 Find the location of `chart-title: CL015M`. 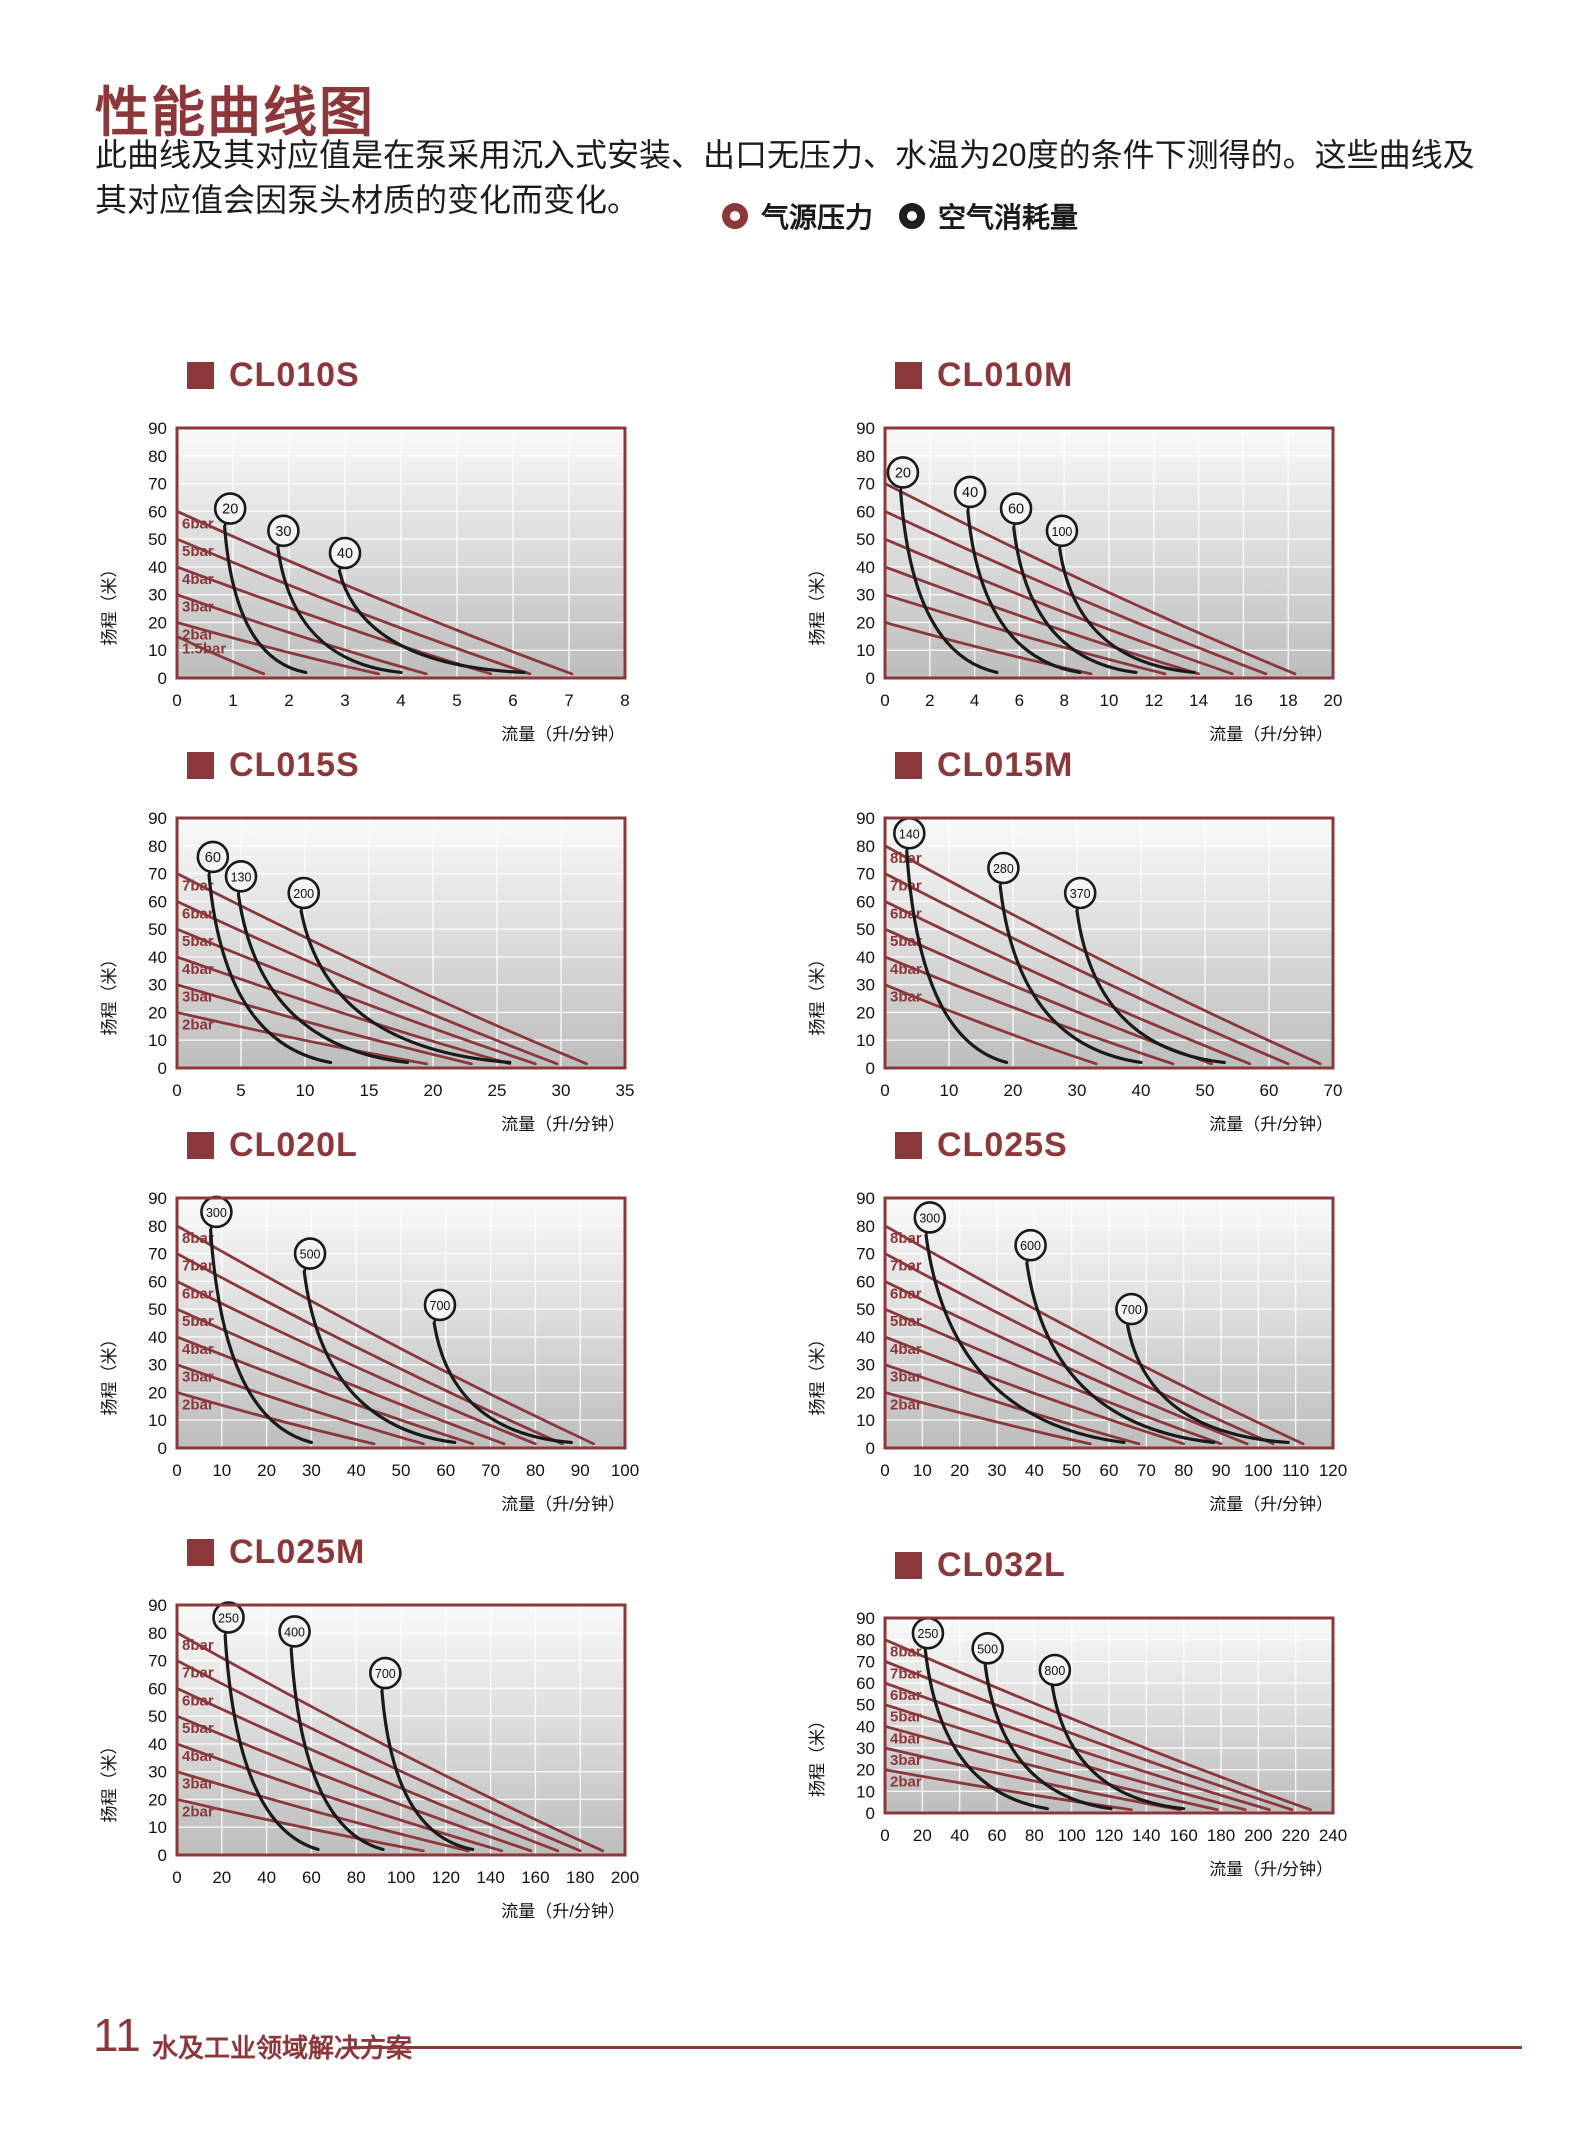

chart-title: CL015M is located at coordinates (1129, 765).